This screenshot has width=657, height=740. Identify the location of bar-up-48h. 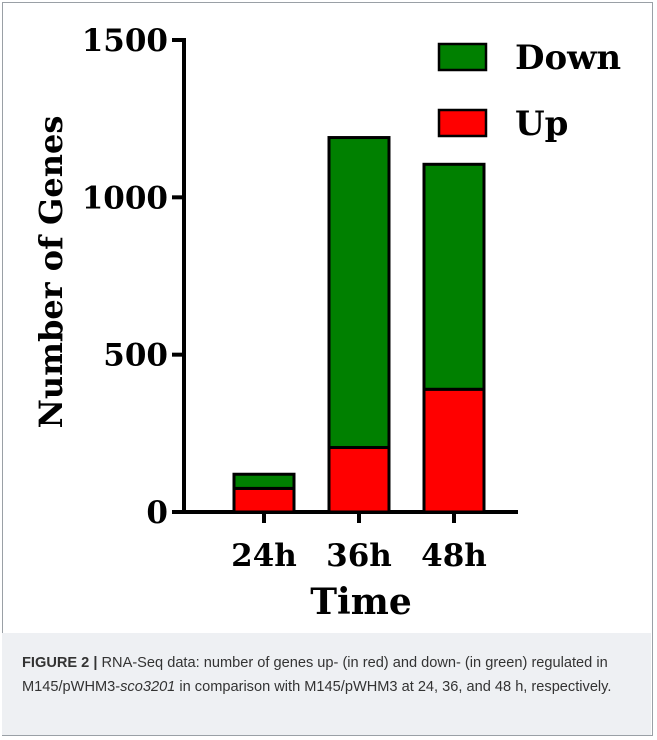
(454, 450).